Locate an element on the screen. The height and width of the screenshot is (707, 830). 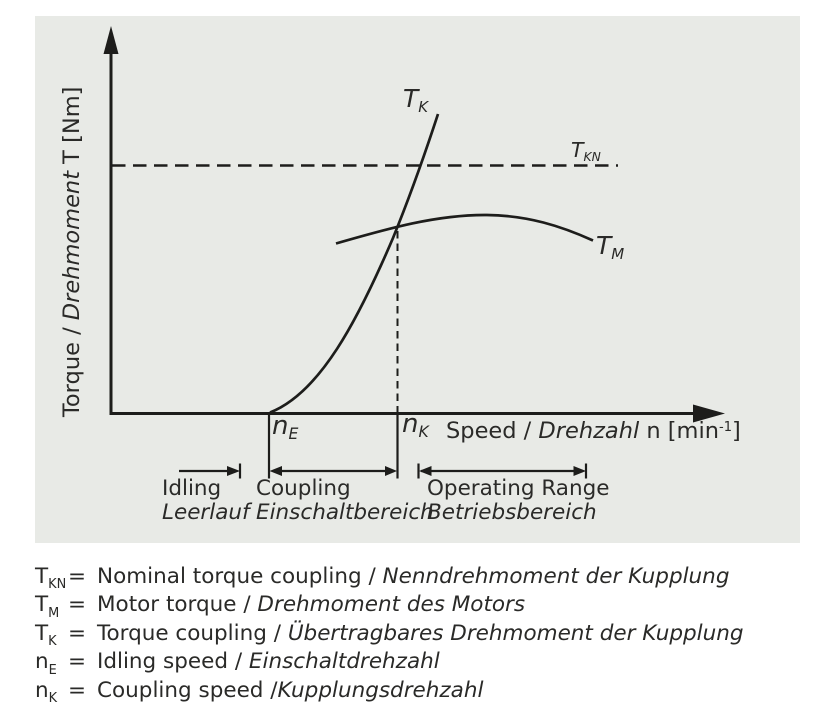
y-axis-label-de: Drehmoment is located at coordinates (72, 245).